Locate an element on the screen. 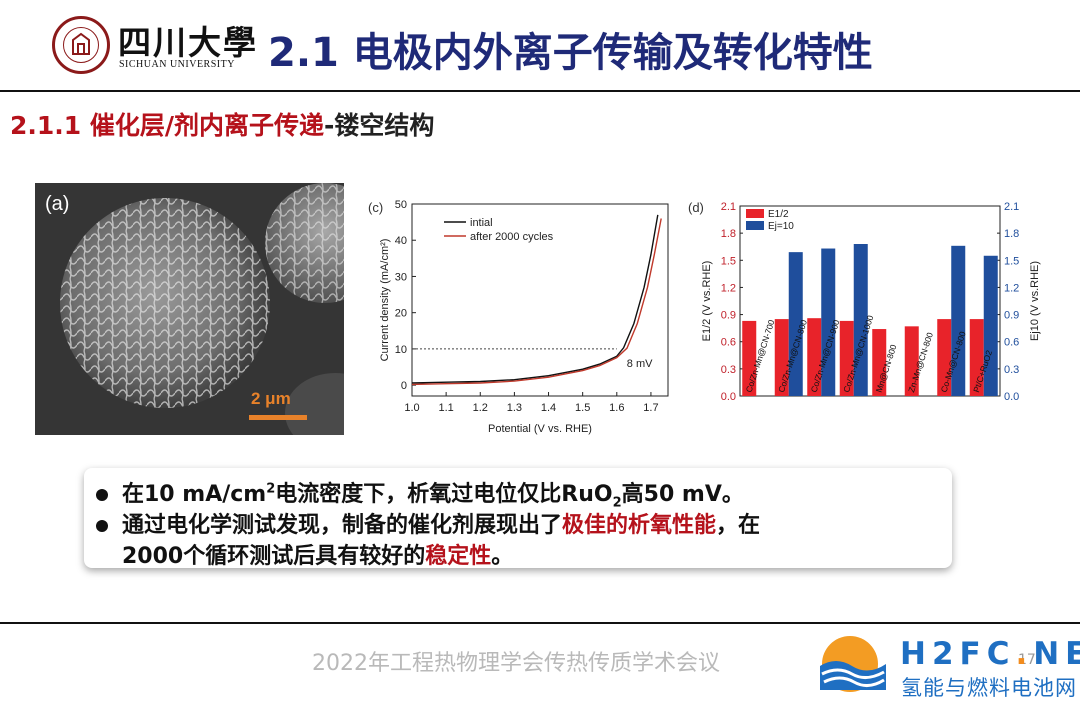  bullet-2-highlight: 极佳的析氧性能 is located at coordinates (639, 525).